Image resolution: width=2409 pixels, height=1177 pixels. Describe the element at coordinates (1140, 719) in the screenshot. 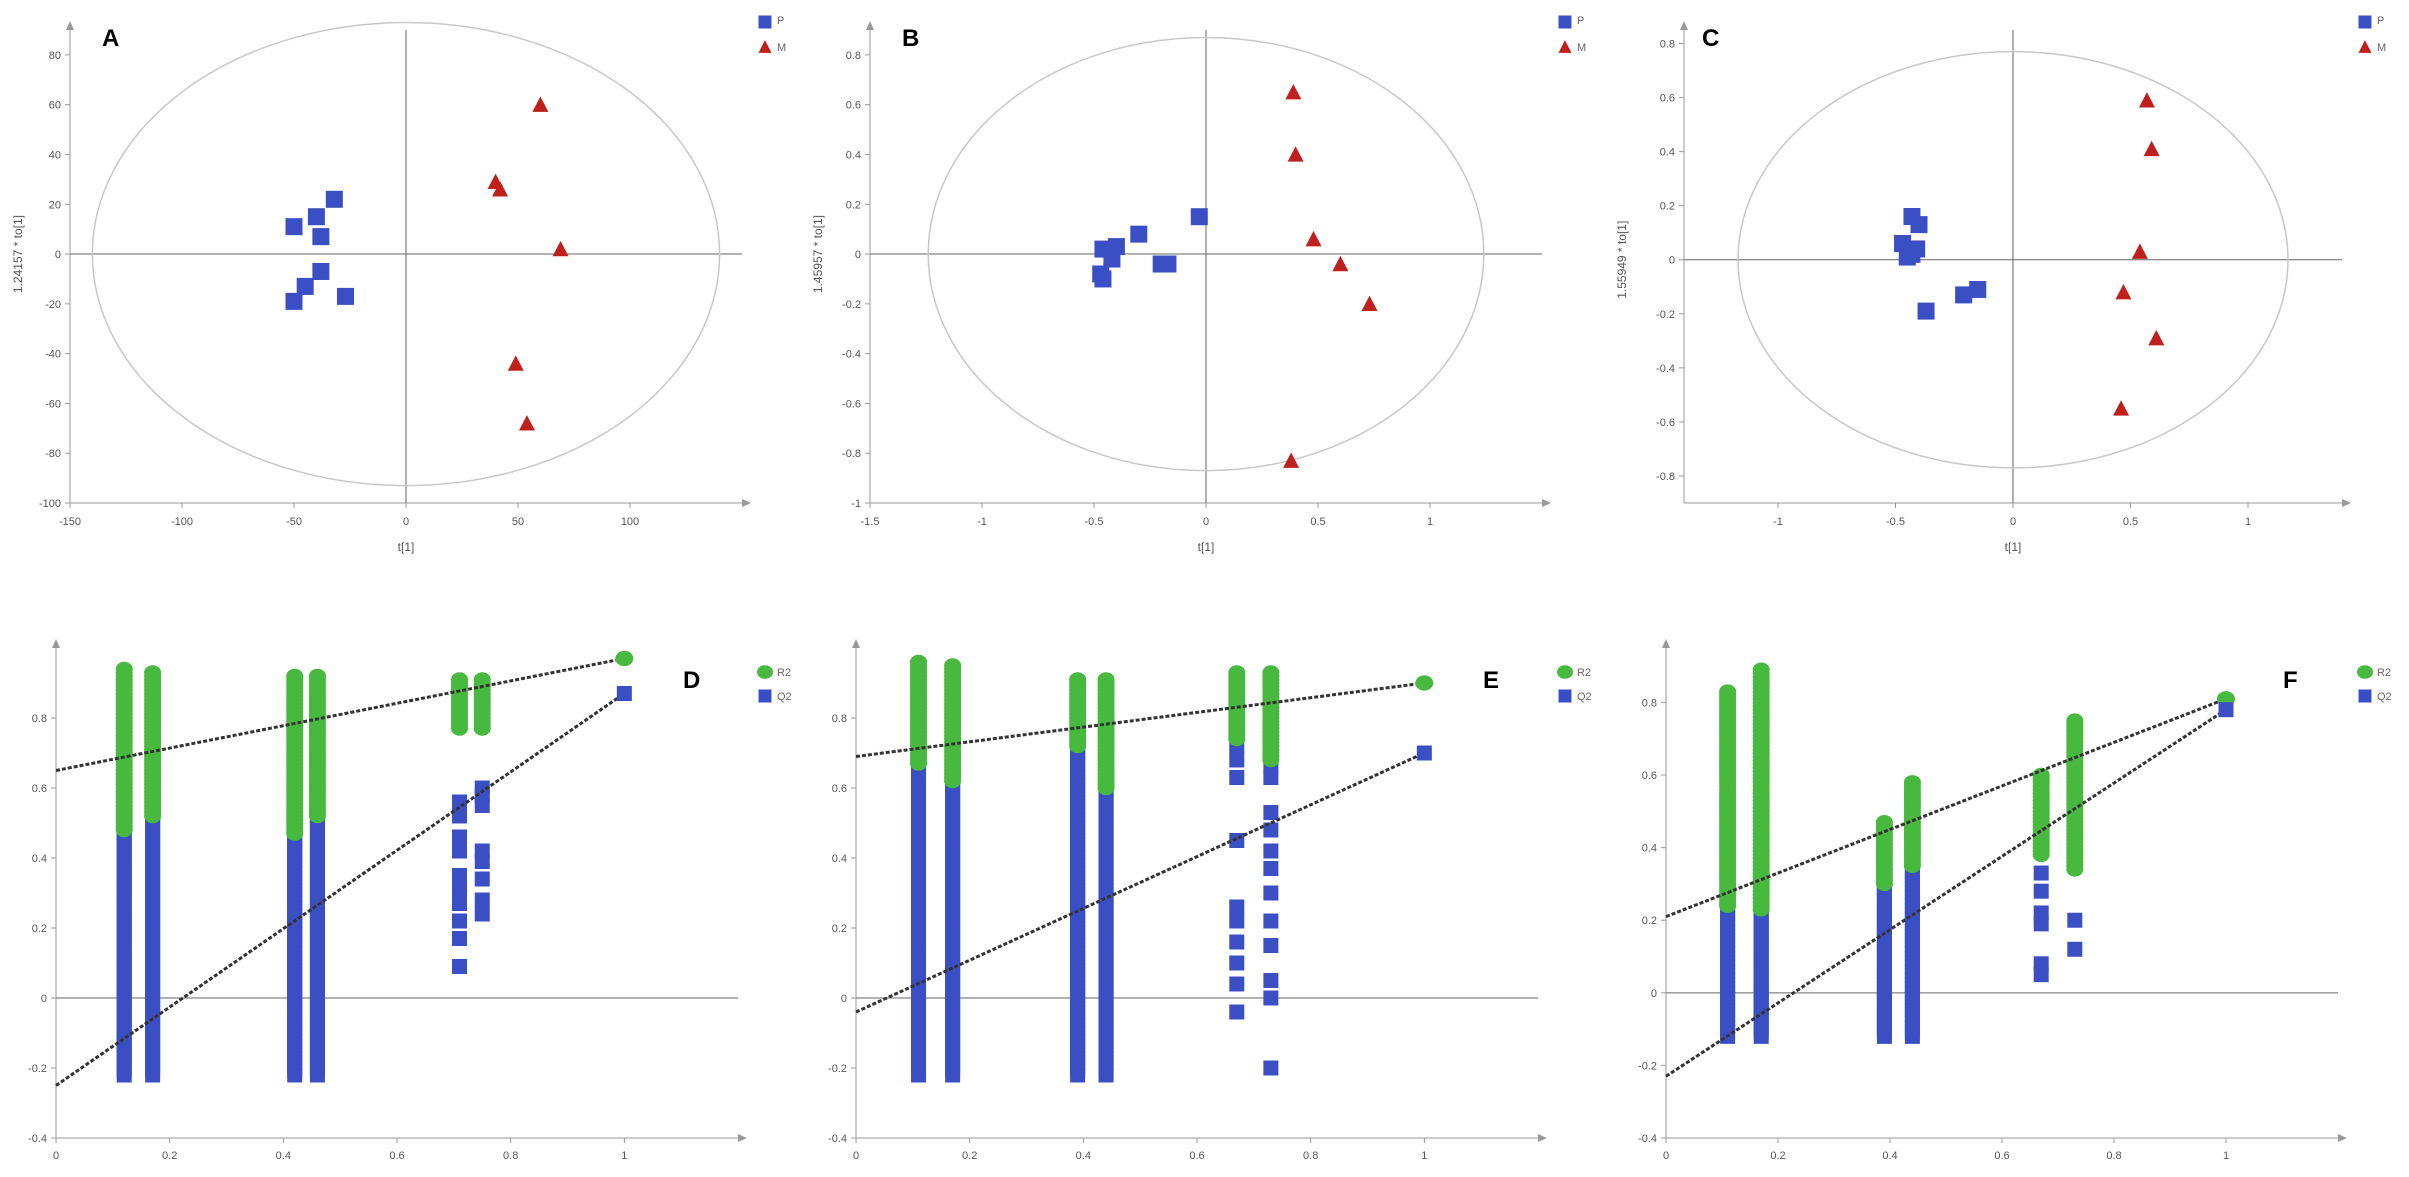

I see `r2-regression-line` at that location.